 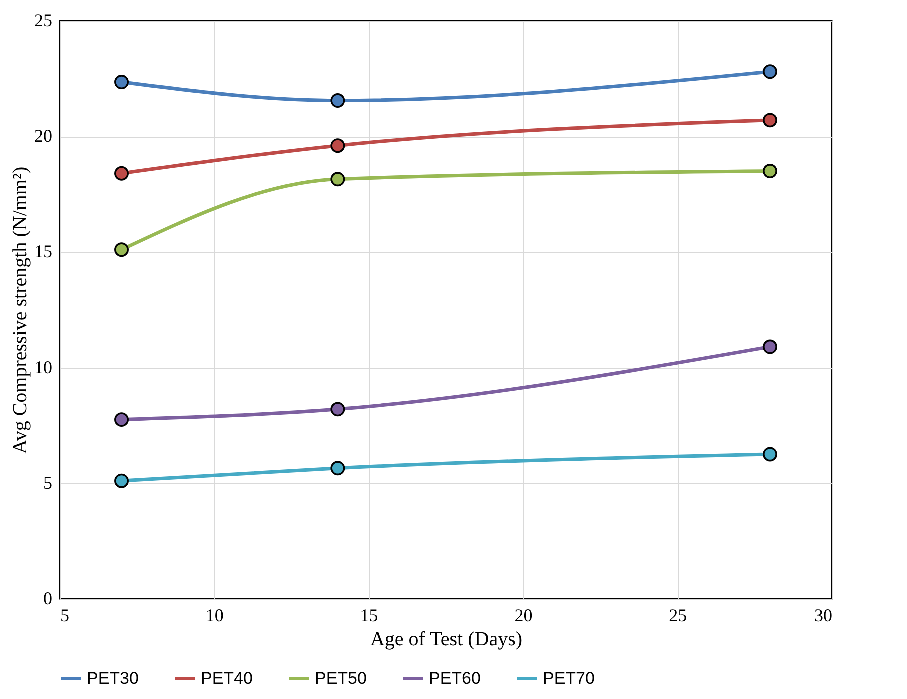 I want to click on x-tick-label: 5, so click(x=65, y=616).